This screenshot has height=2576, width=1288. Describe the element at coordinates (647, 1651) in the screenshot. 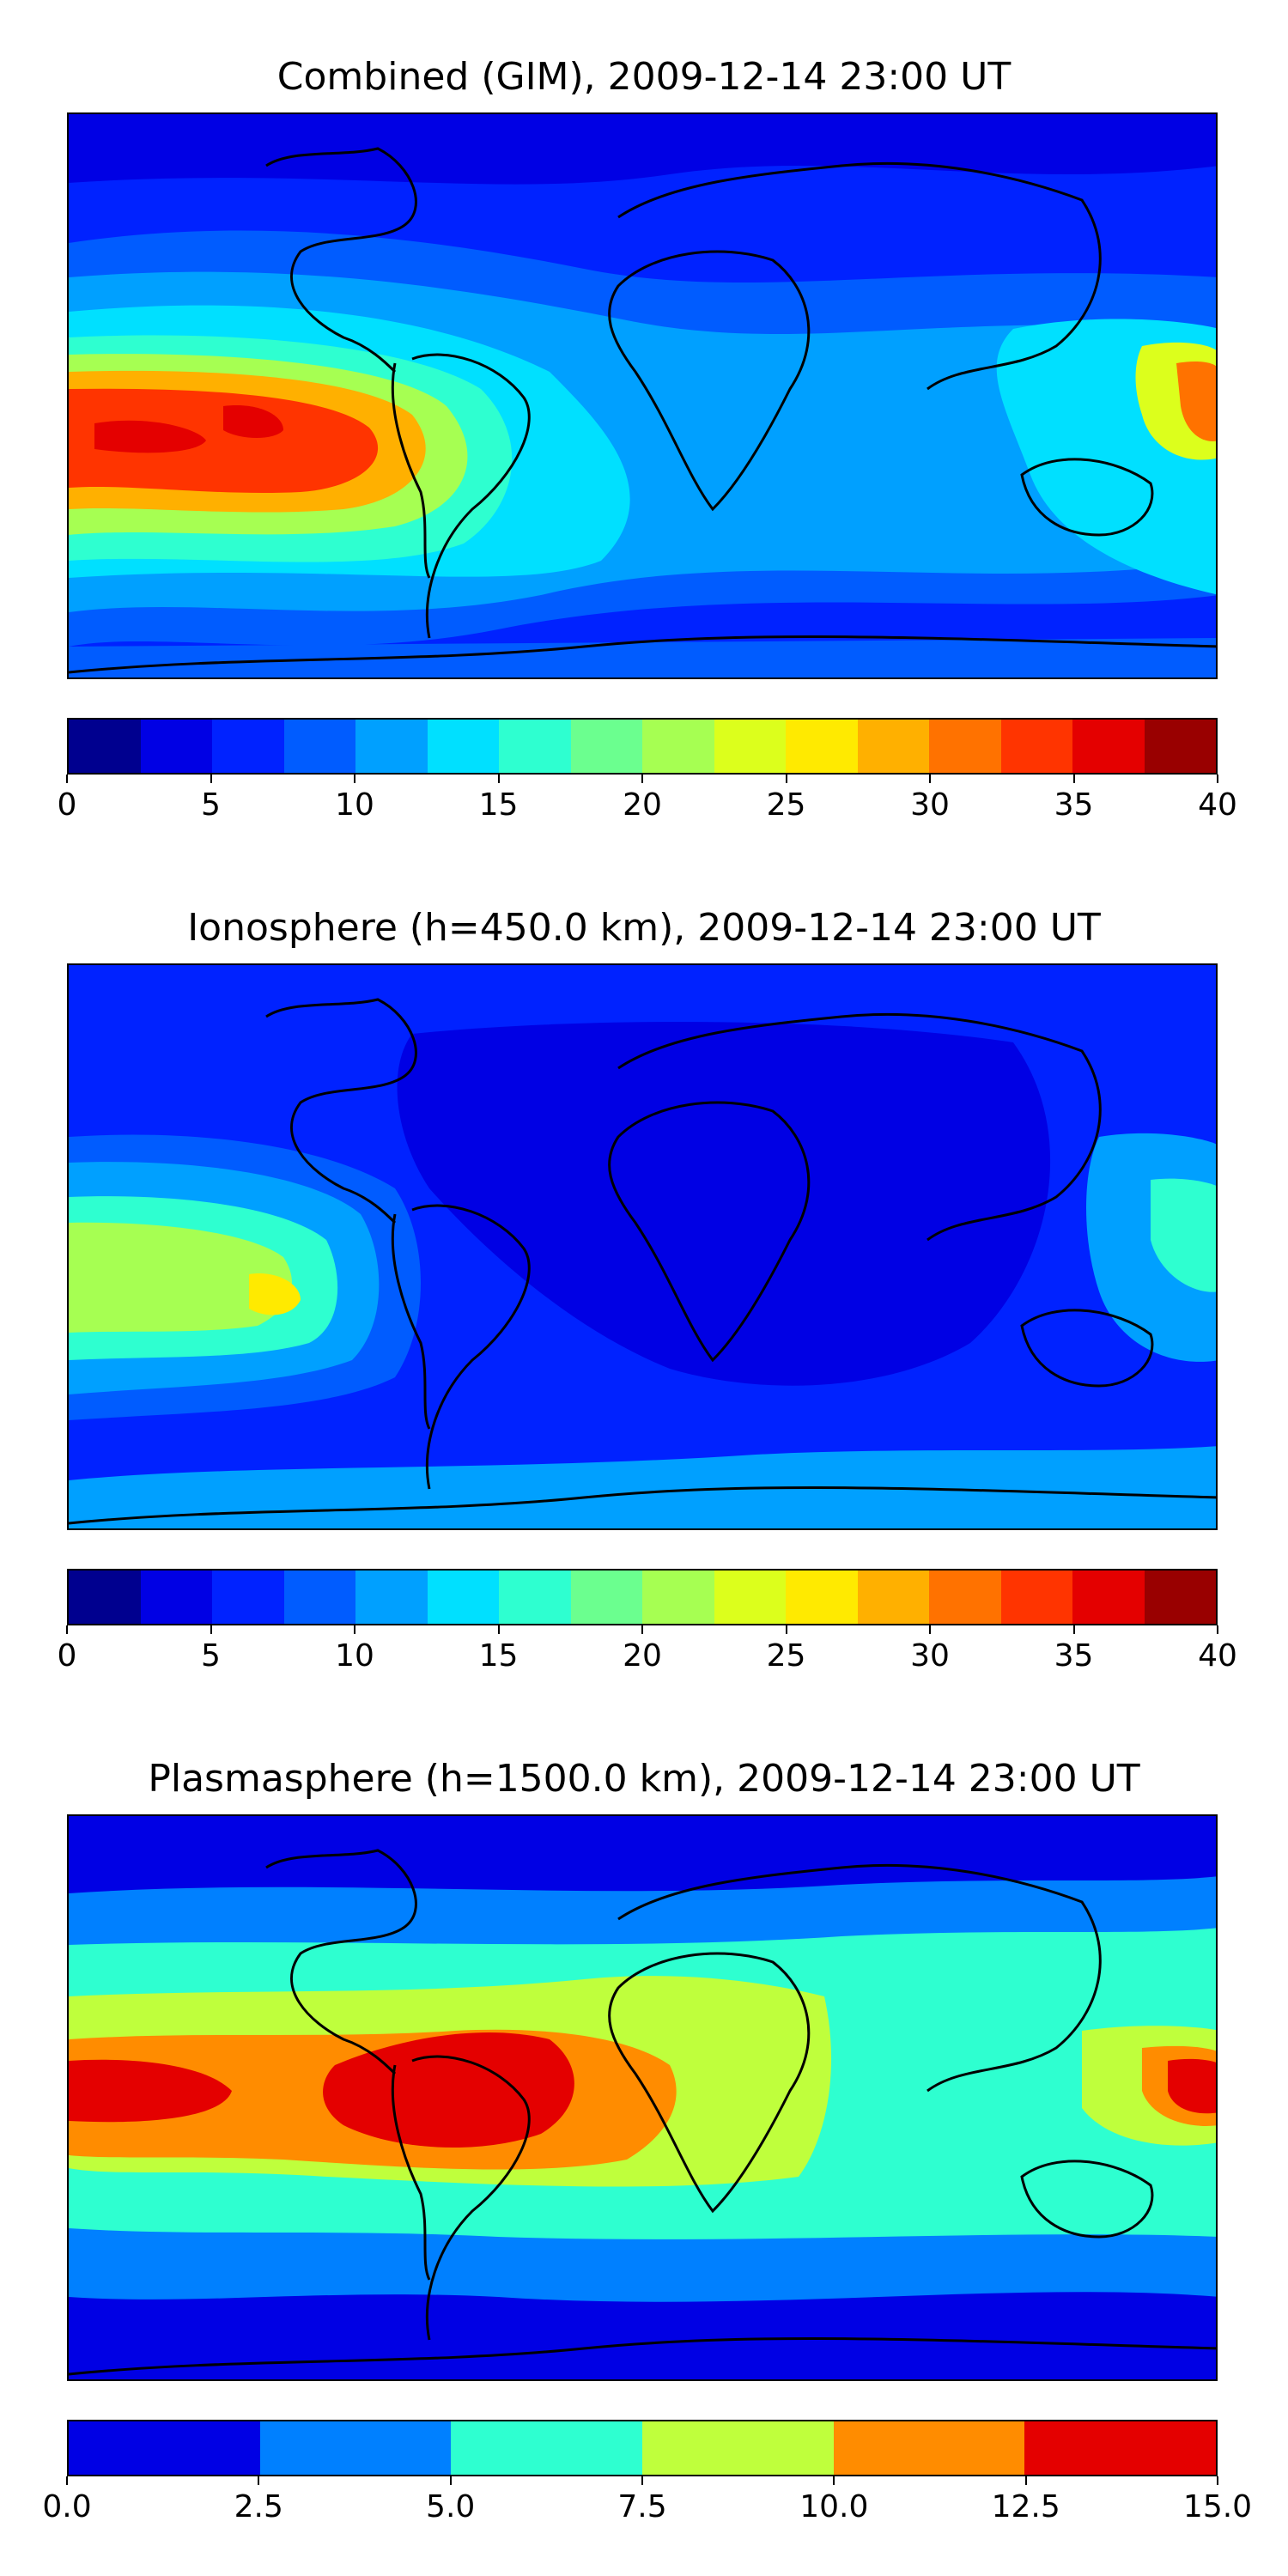

I see `colorbar-ticks-ionosphere: 0 5 10 15 20 25 30 35 40` at that location.